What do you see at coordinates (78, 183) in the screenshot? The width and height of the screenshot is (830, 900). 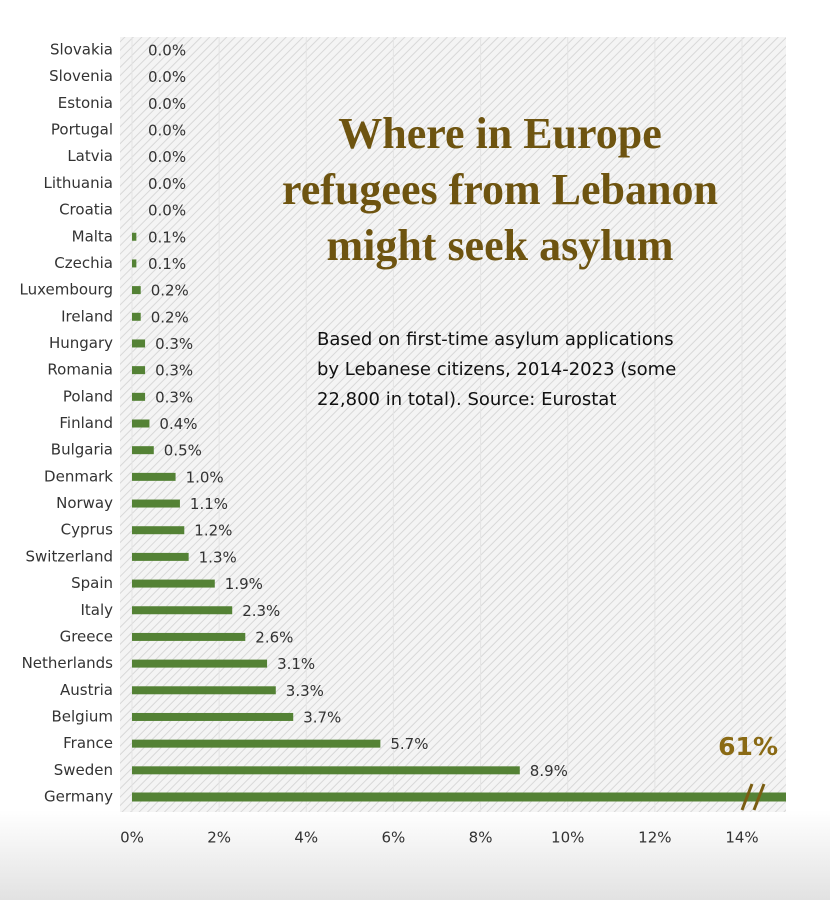 I see `y-tick-label: Lithuania` at bounding box center [78, 183].